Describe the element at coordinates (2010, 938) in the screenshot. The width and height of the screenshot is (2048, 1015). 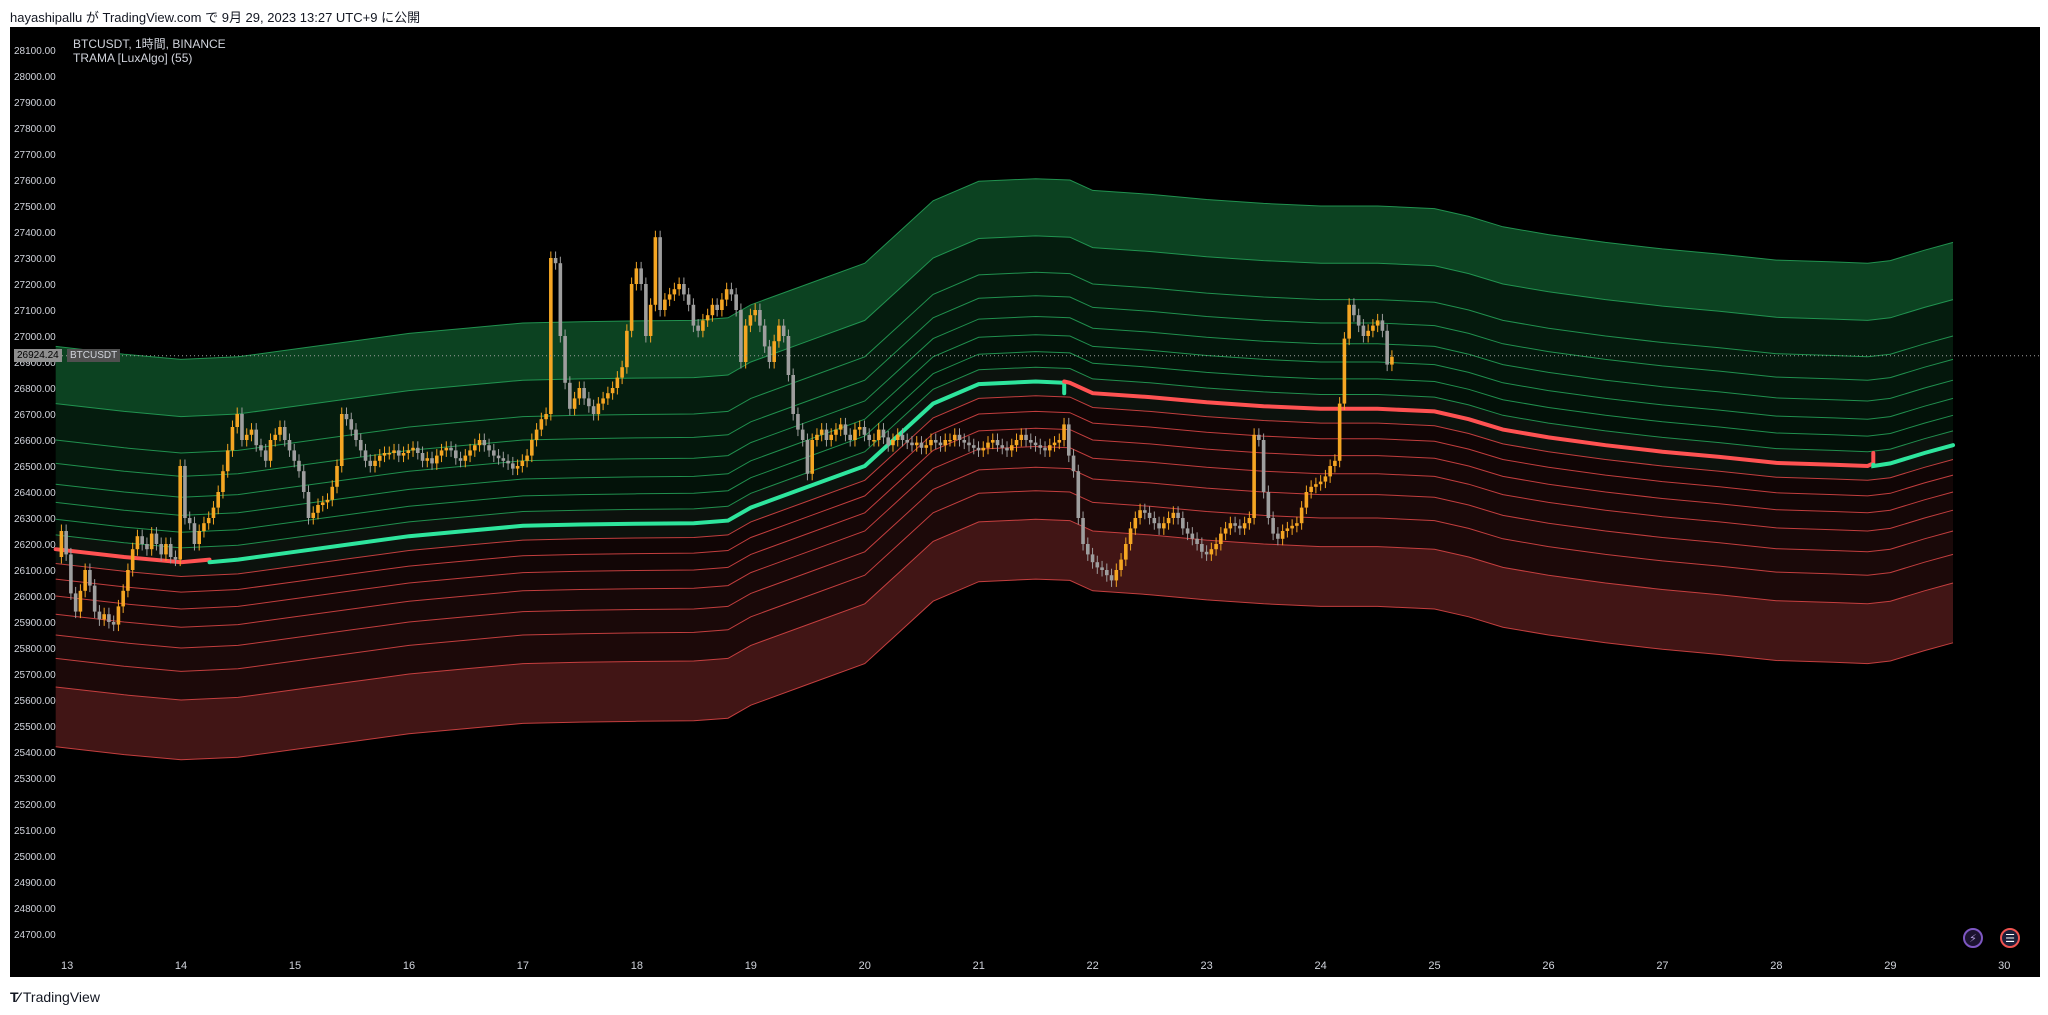
I see `us-flag-icon: ☰` at that location.